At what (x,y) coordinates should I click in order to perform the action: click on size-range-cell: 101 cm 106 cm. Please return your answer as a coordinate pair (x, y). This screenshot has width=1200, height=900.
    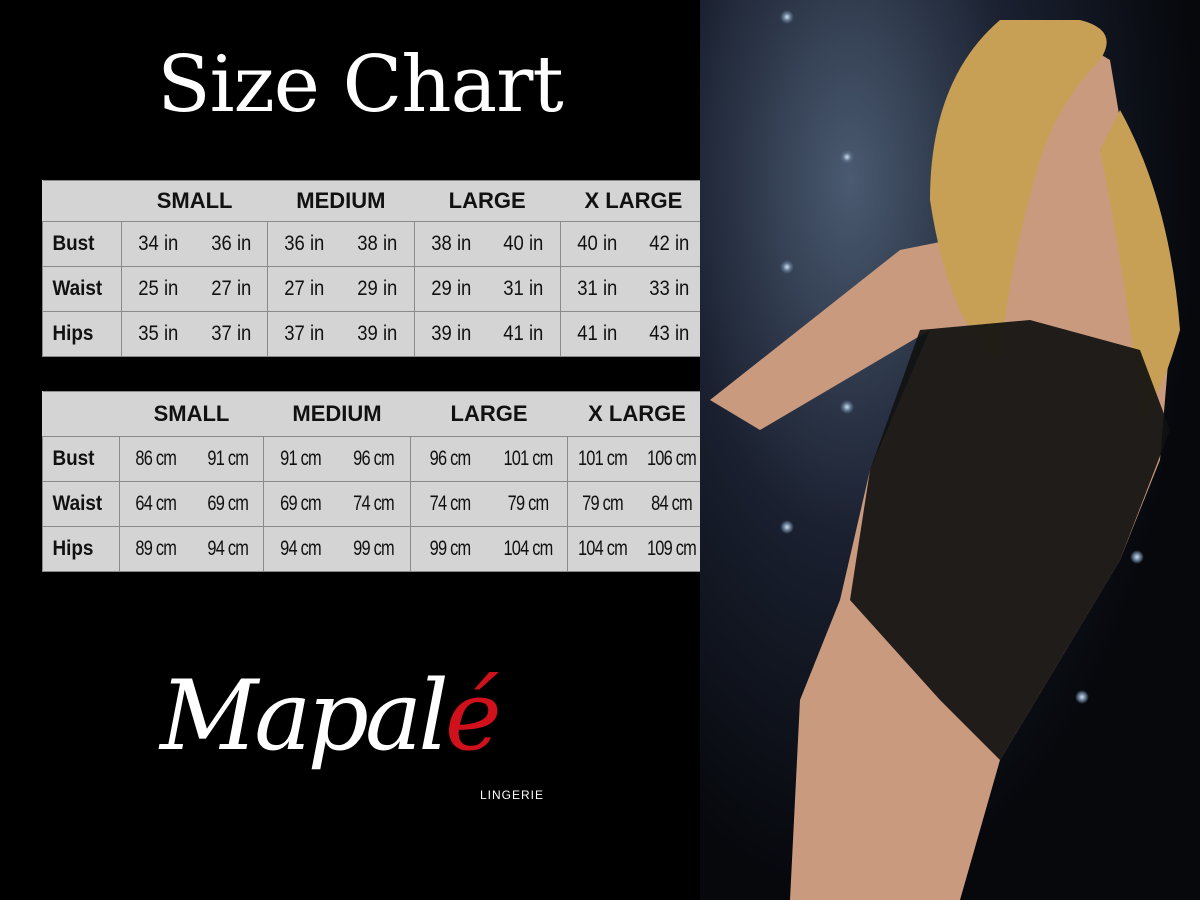
    Looking at the image, I should click on (637, 459).